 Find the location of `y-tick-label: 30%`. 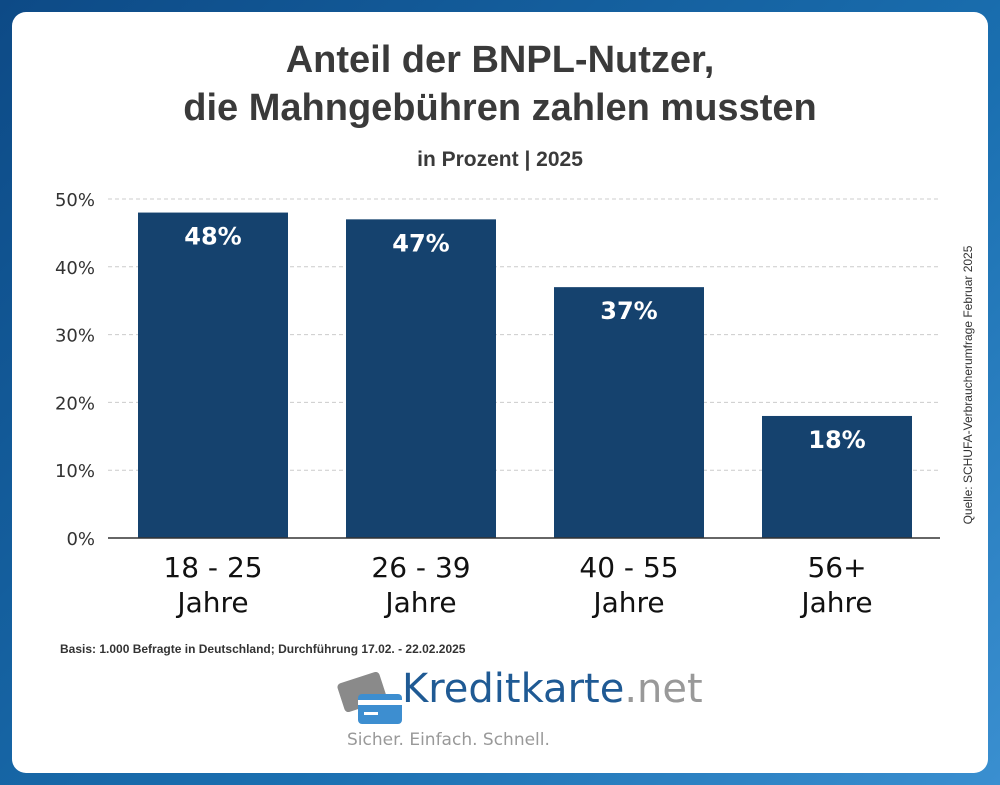

y-tick-label: 30% is located at coordinates (75, 336).